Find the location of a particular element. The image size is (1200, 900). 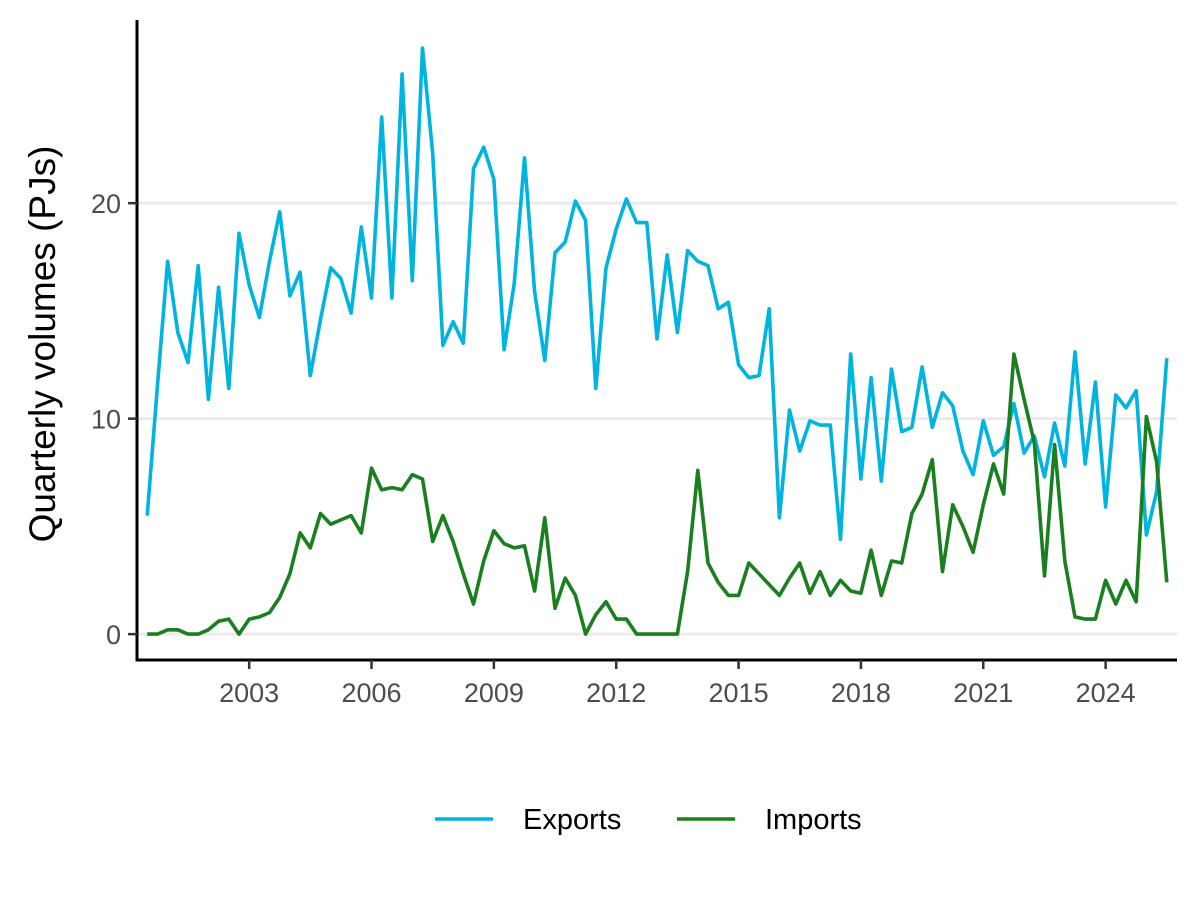

legend-label-exports: Exports is located at coordinates (572, 820).